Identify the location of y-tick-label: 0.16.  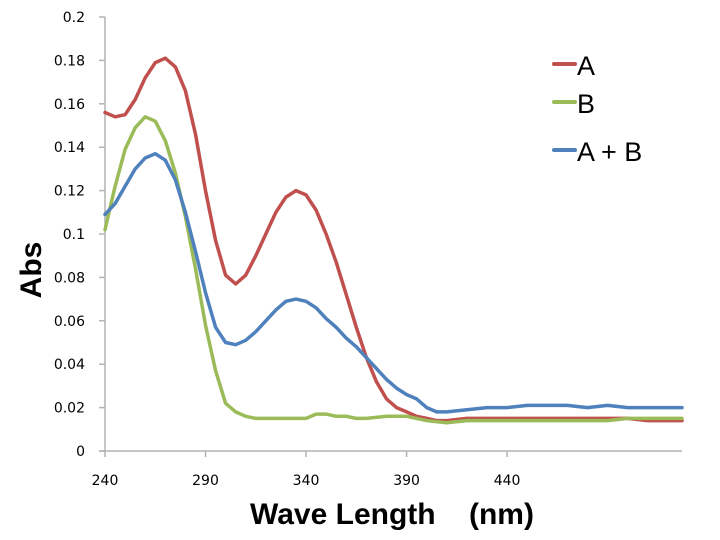
(69, 105).